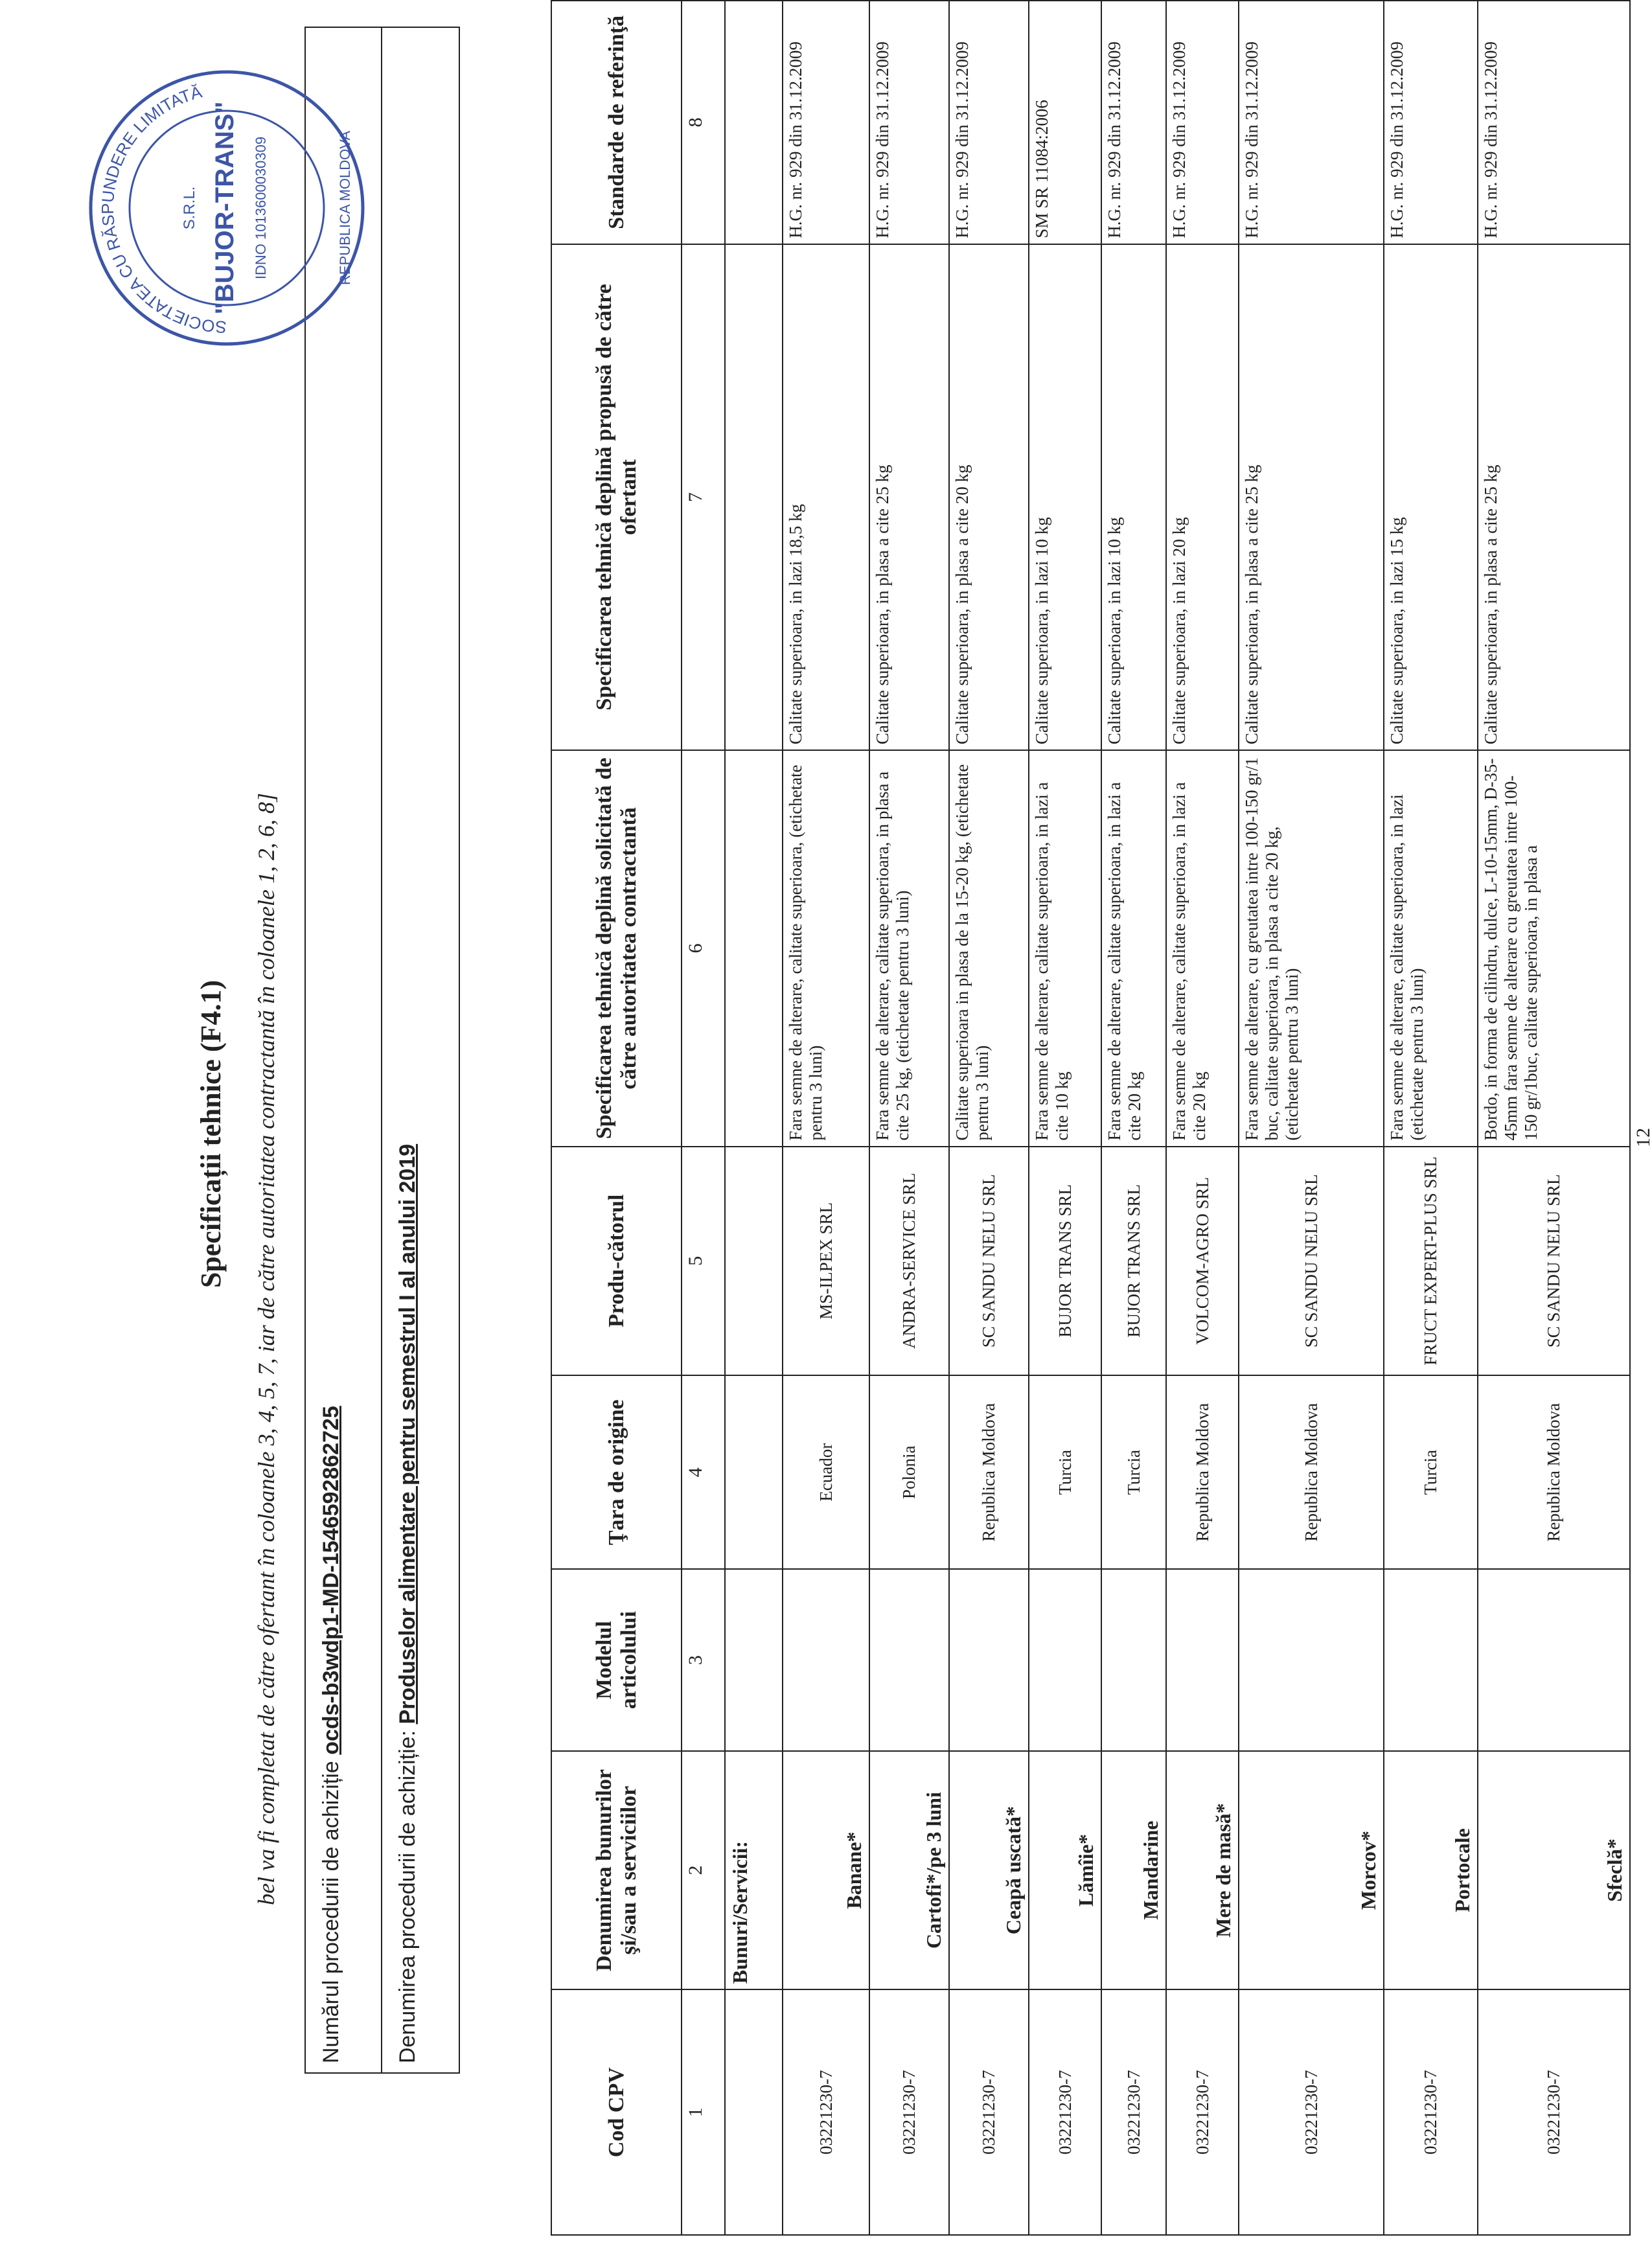 This screenshot has width=1652, height=2268. What do you see at coordinates (703, 1472) in the screenshot?
I see `column-number: 4` at bounding box center [703, 1472].